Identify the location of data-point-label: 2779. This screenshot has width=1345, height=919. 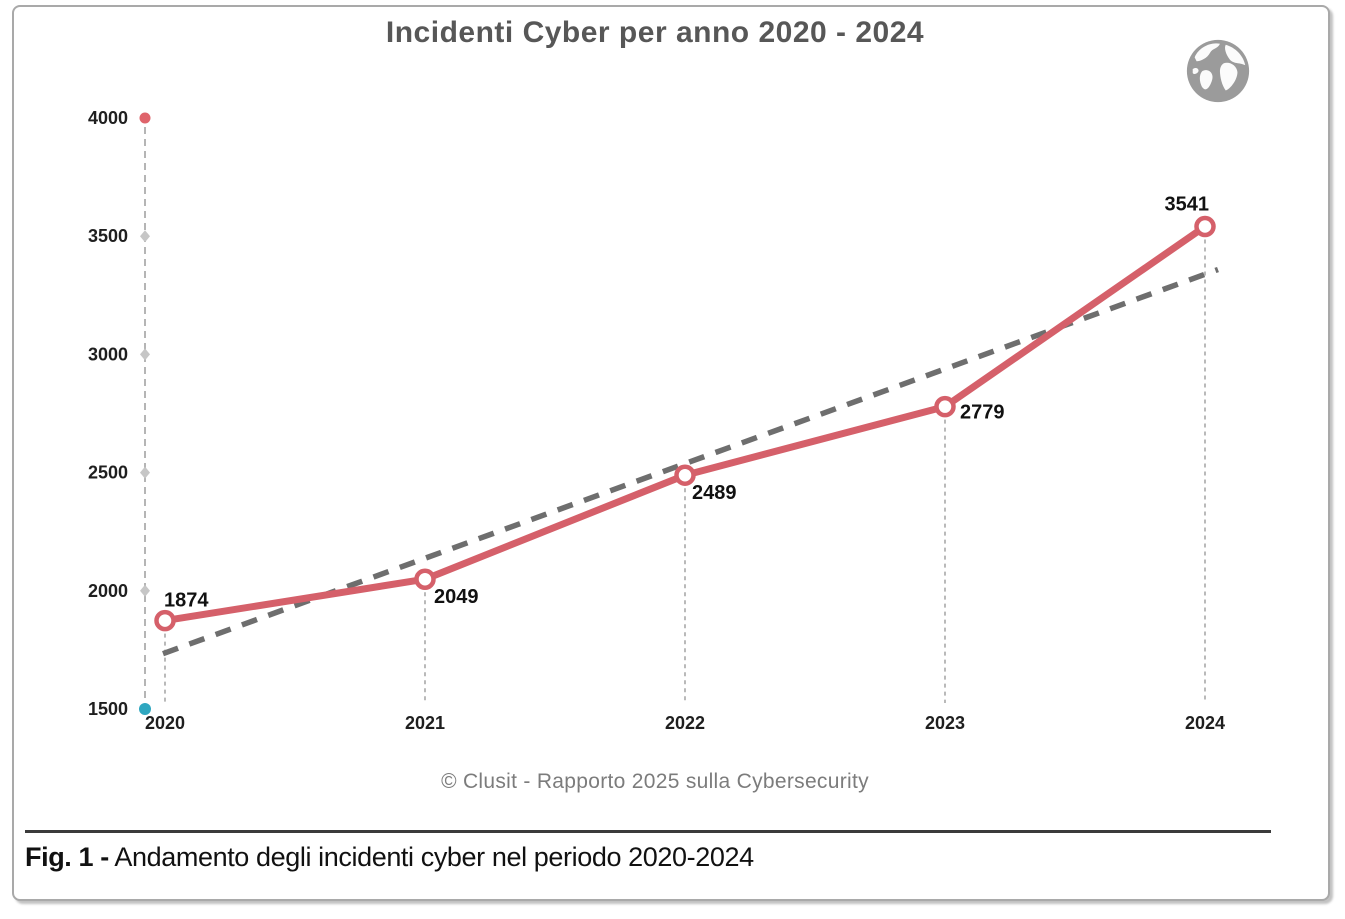
(982, 413).